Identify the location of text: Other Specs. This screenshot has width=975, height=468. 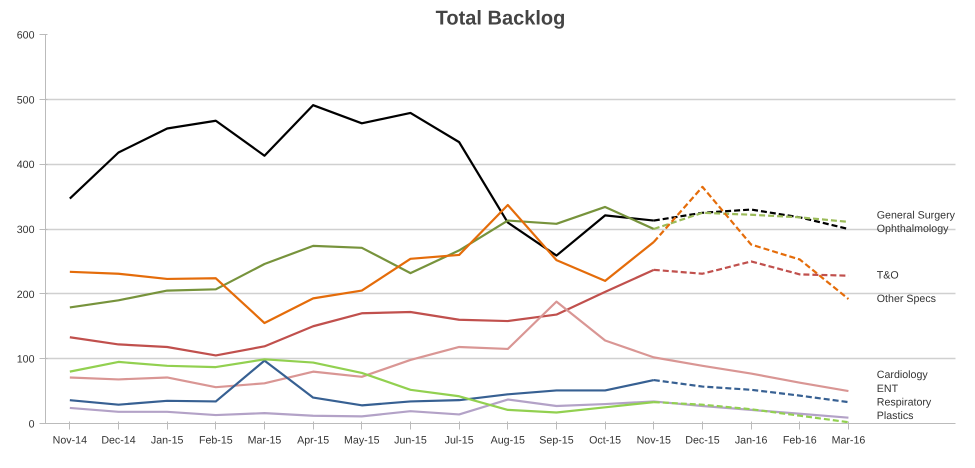
(906, 299).